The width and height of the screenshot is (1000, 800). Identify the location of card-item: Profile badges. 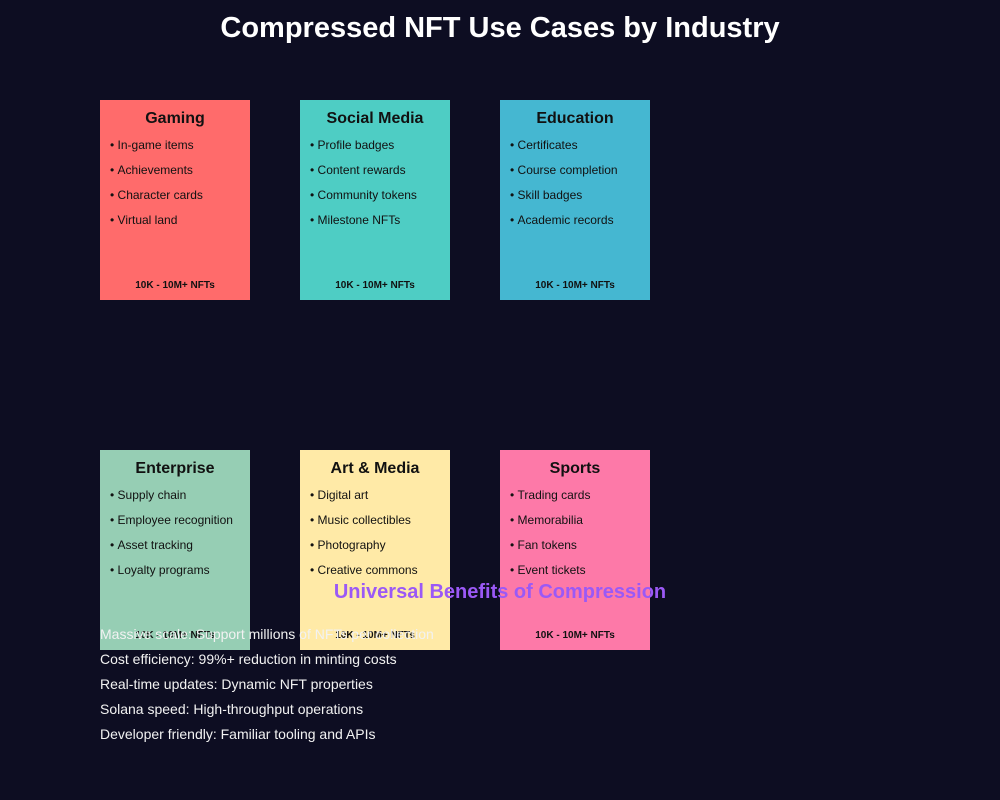
(377, 150).